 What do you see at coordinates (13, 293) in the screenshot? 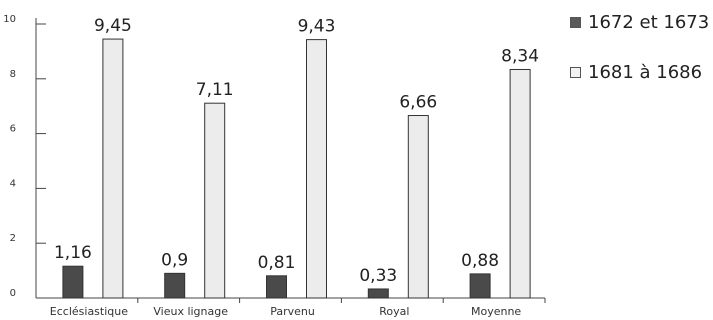
I see `y-tick-label: 0` at bounding box center [13, 293].